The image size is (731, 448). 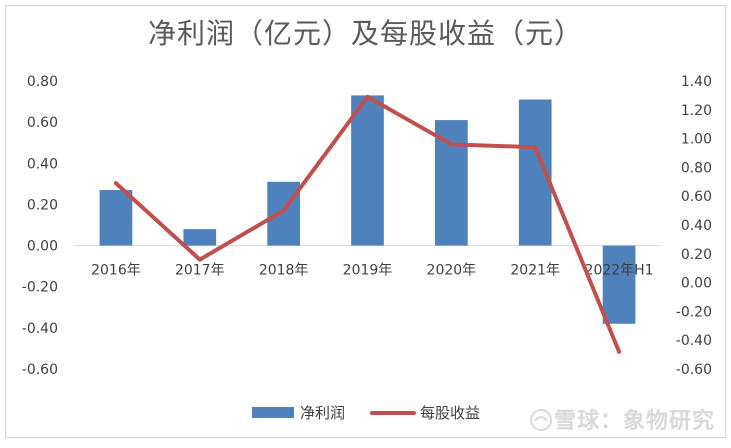 What do you see at coordinates (696, 111) in the screenshot?
I see `y-right-tick-label: 1.20` at bounding box center [696, 111].